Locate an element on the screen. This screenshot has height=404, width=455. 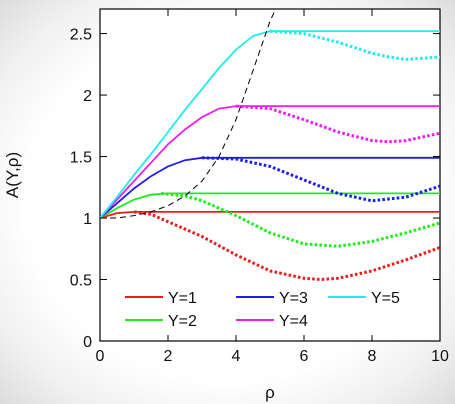
y-axis-label: A(Y,ρ) is located at coordinates (12, 175).